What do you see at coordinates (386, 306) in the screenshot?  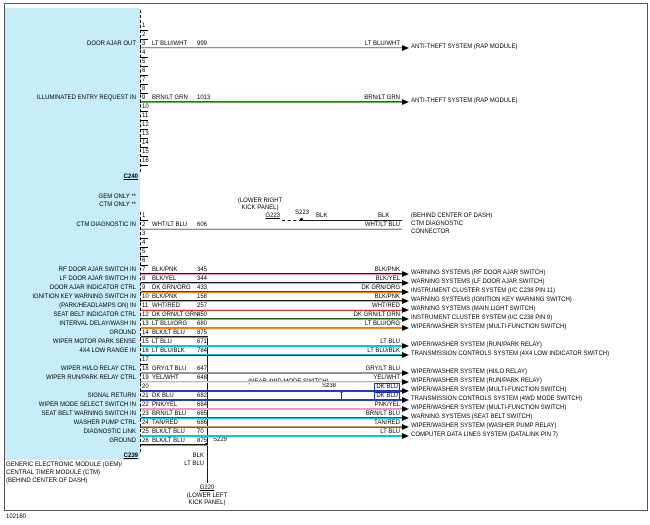 I see `wire-color-label-right: WHT/RED` at bounding box center [386, 306].